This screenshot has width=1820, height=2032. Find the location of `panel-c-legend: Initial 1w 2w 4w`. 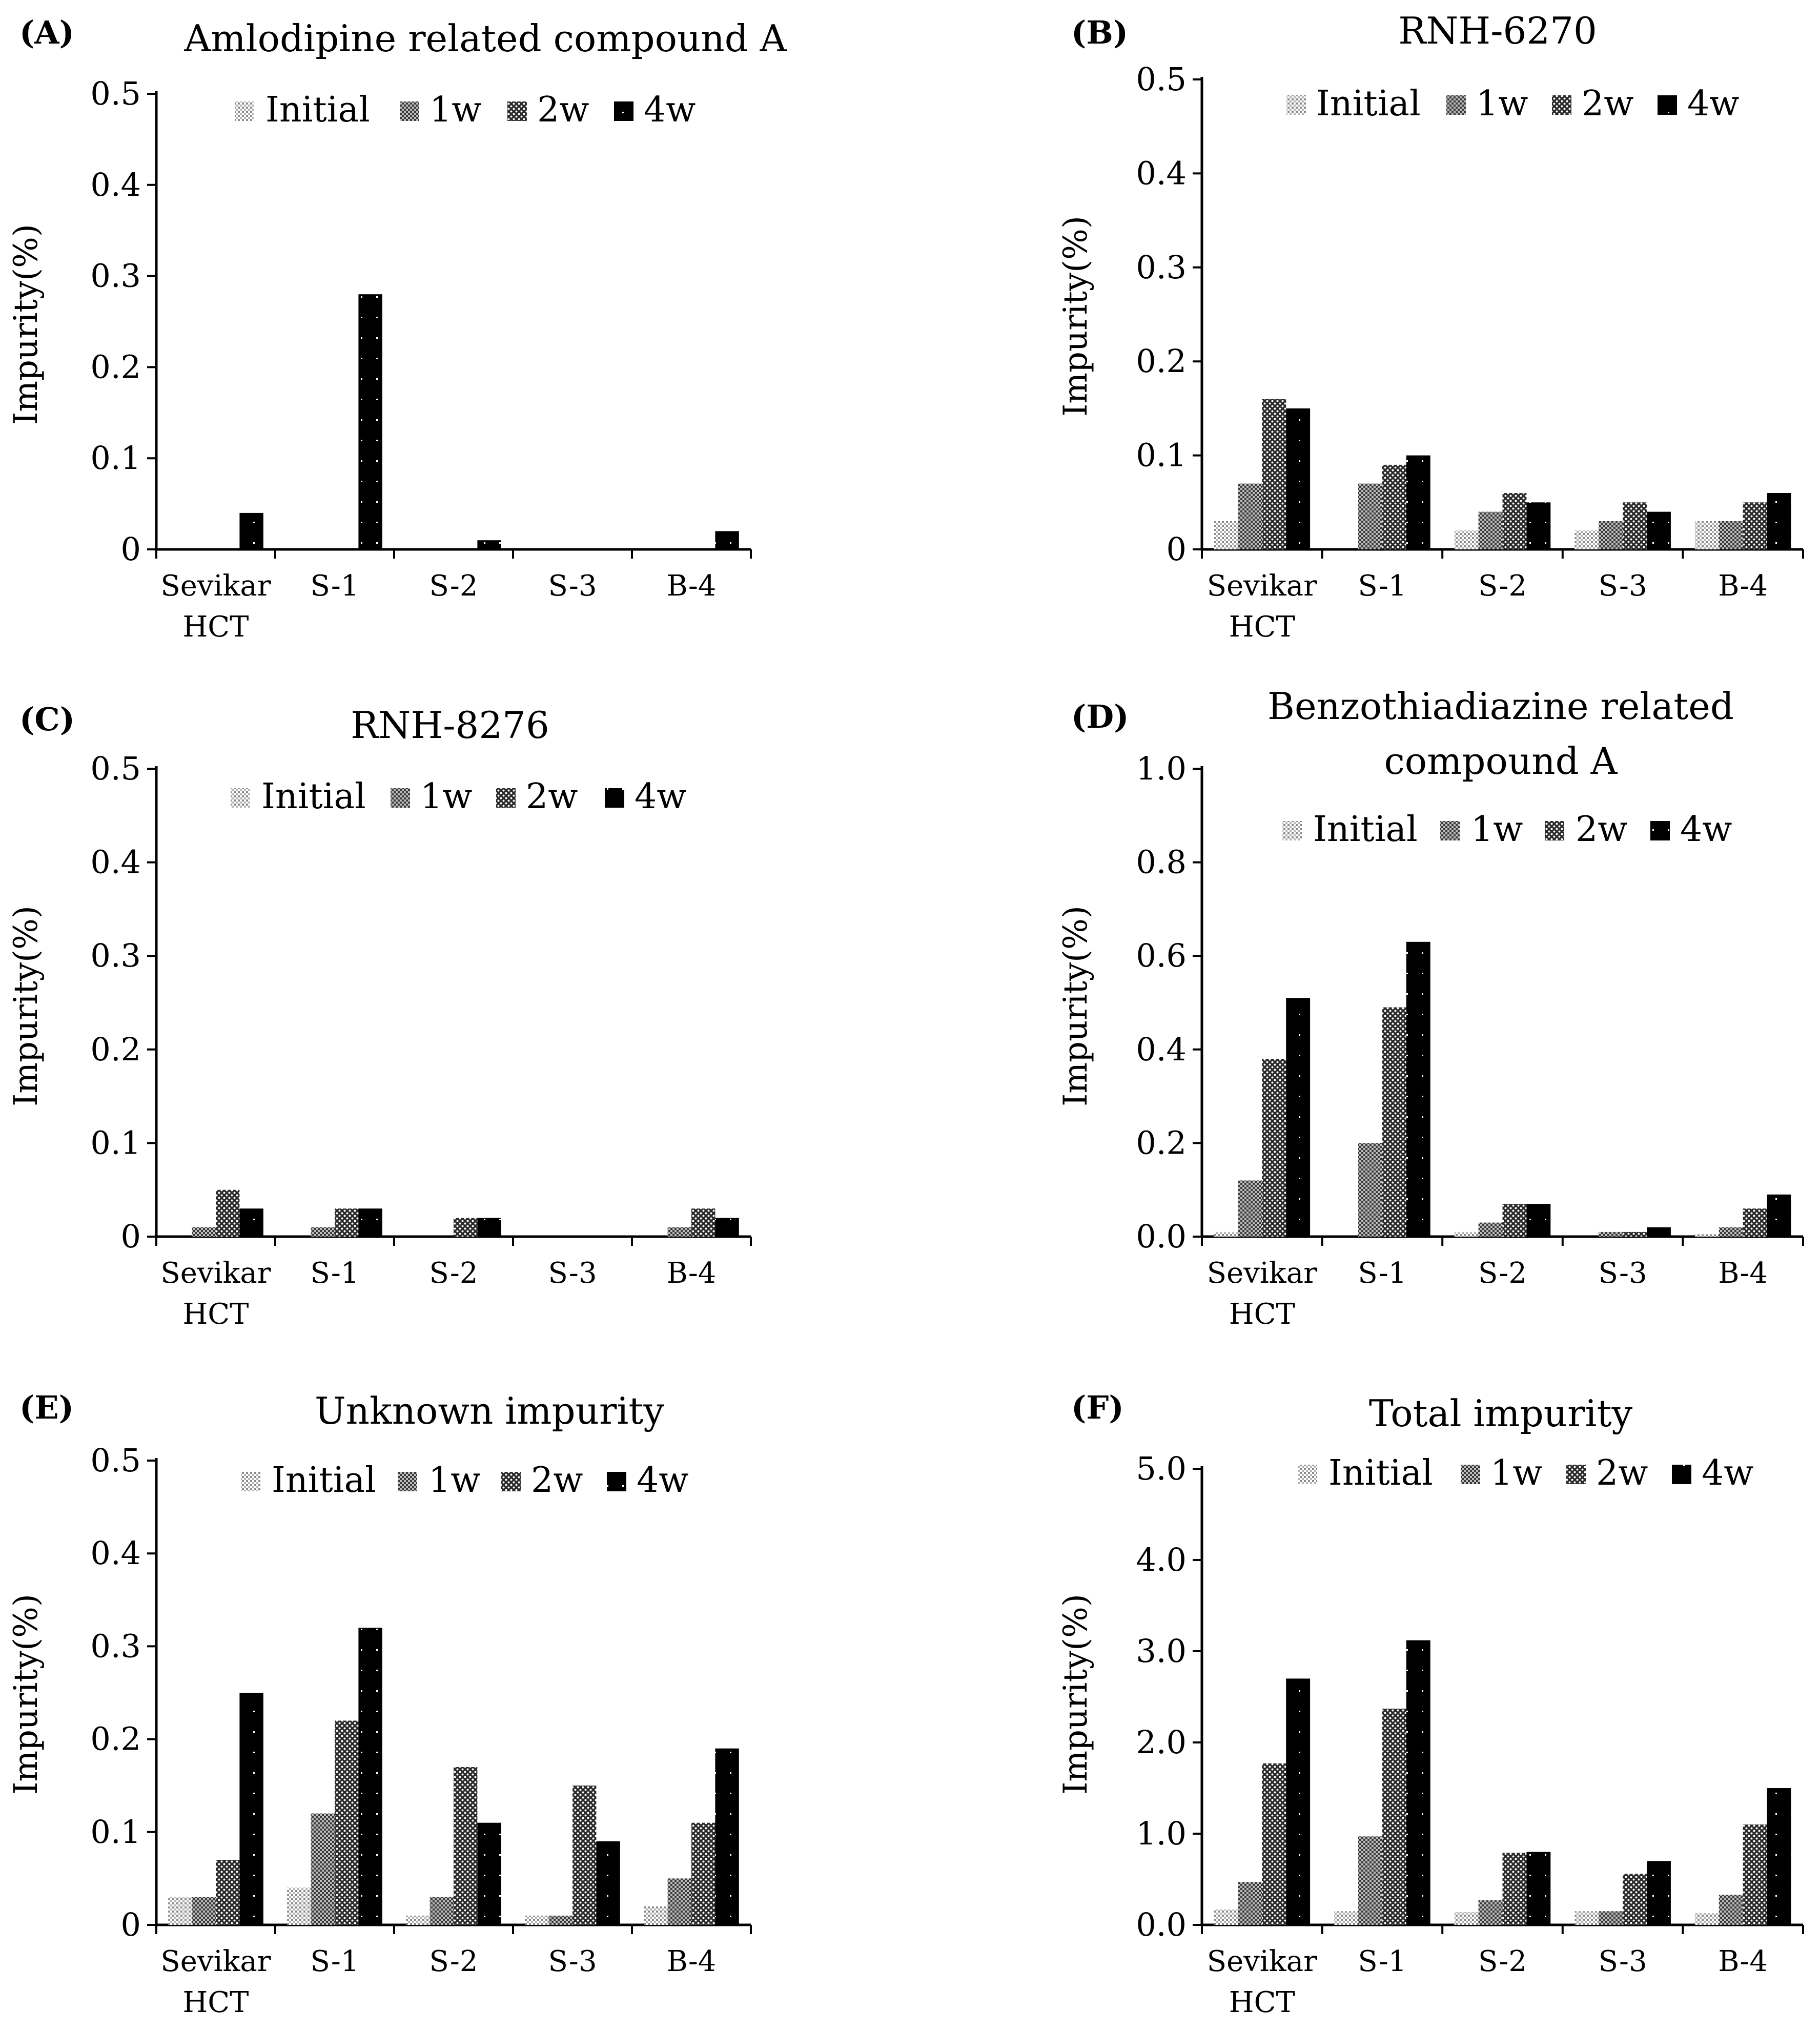

panel-c-legend: Initial 1w 2w 4w is located at coordinates (458, 797).